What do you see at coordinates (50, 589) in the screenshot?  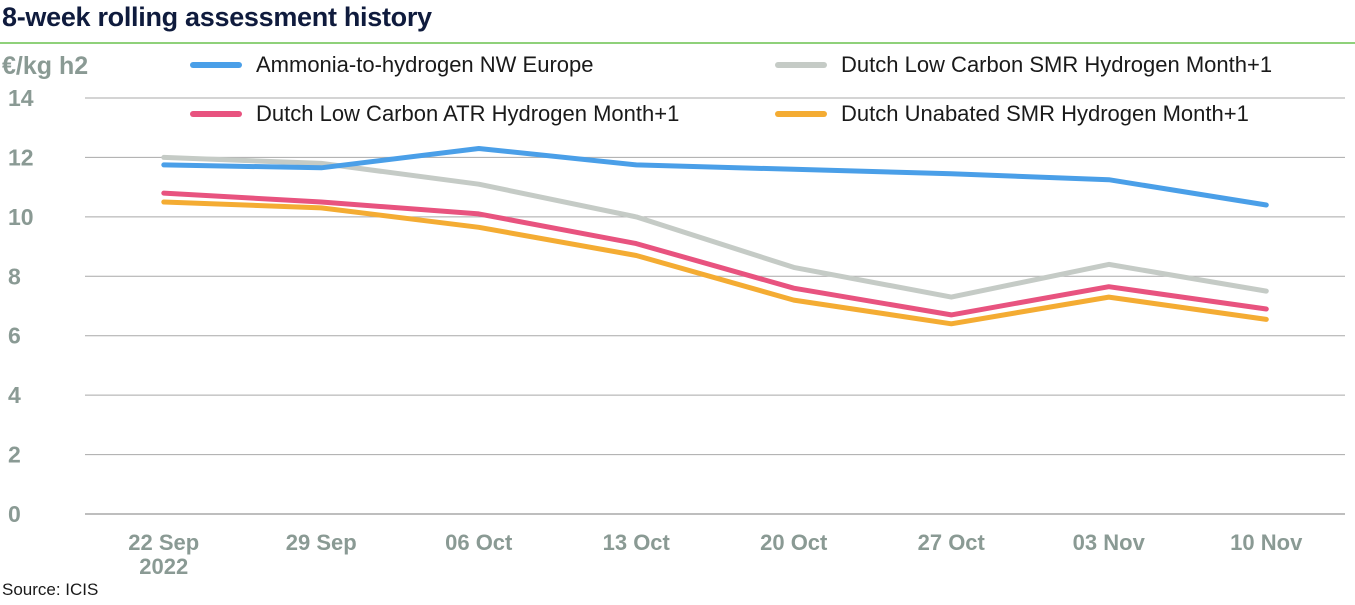 I see `source-note: Source: ICIS` at bounding box center [50, 589].